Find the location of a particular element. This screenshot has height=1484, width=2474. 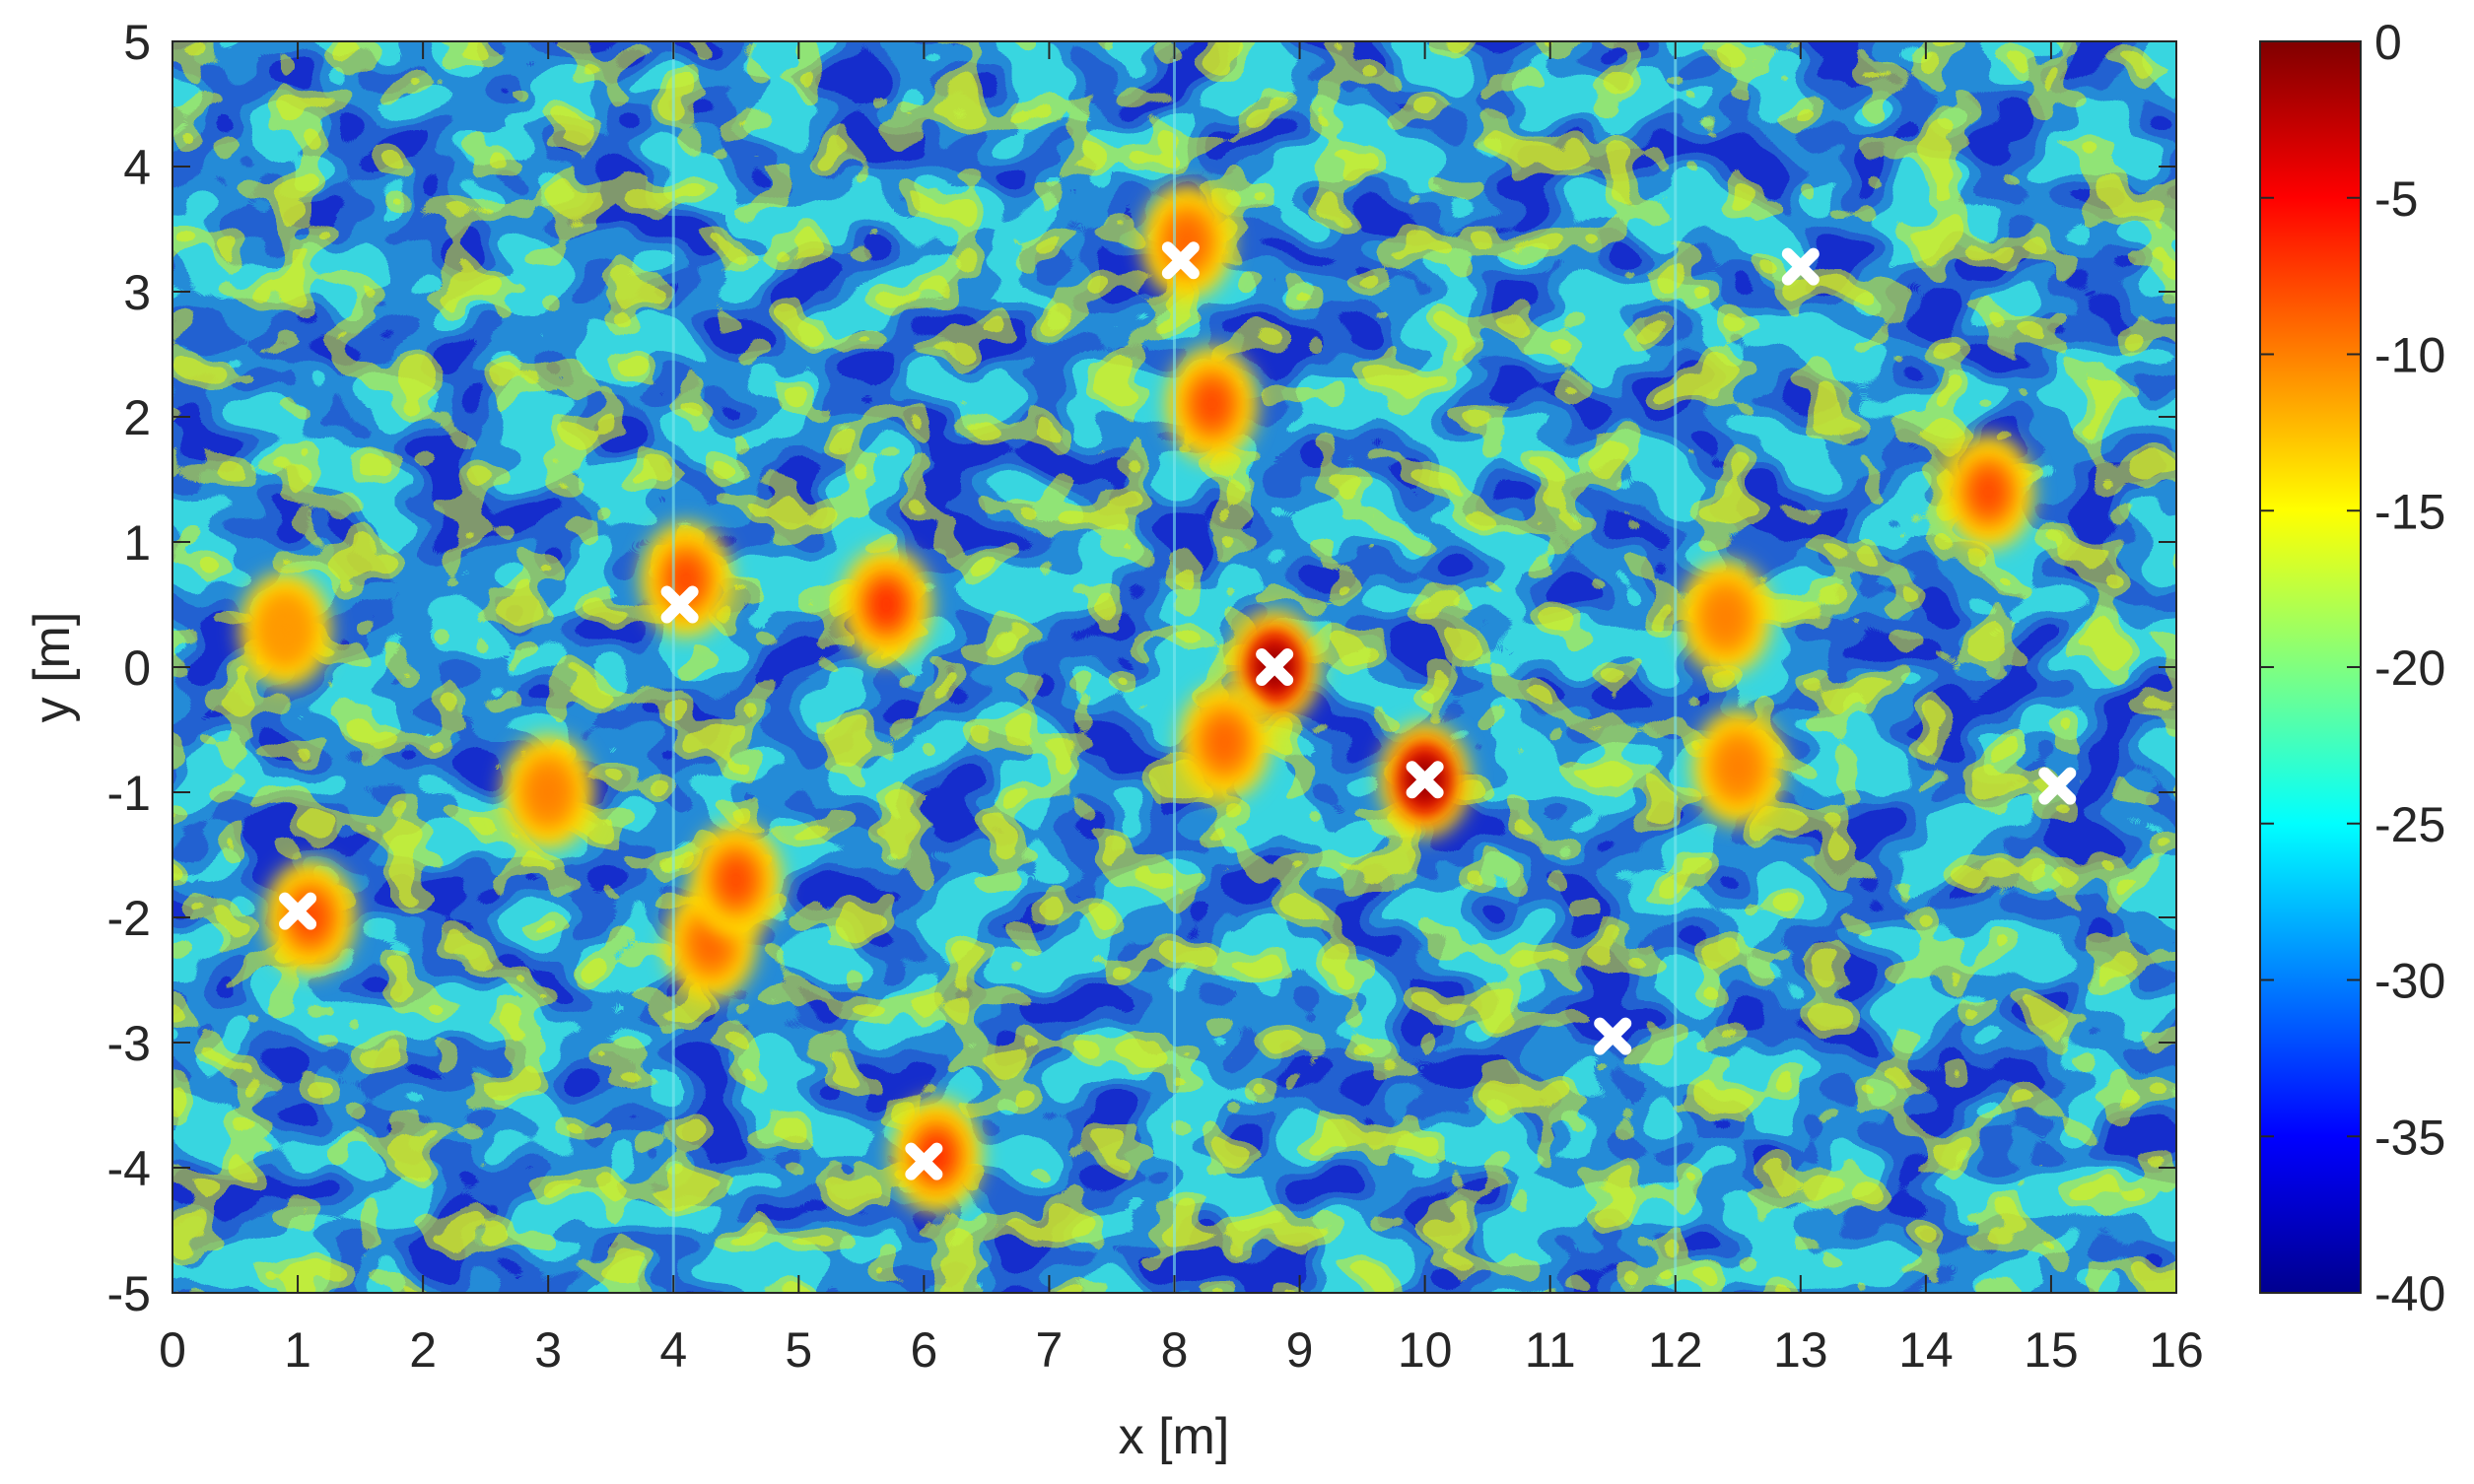

x-tick-label: 5 is located at coordinates (798, 1350).